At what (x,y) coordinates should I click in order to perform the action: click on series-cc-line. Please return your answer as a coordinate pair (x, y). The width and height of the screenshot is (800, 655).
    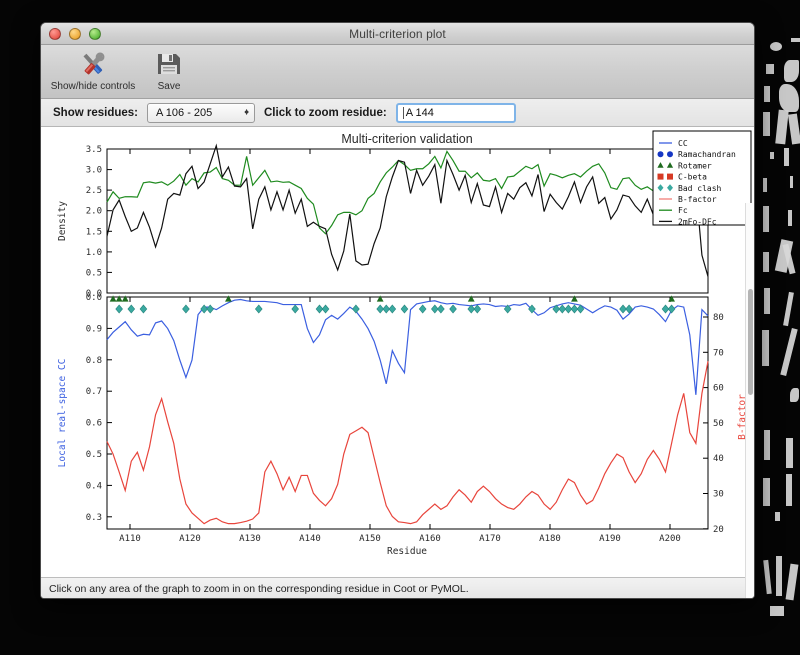
    Looking at the image, I should click on (407, 346).